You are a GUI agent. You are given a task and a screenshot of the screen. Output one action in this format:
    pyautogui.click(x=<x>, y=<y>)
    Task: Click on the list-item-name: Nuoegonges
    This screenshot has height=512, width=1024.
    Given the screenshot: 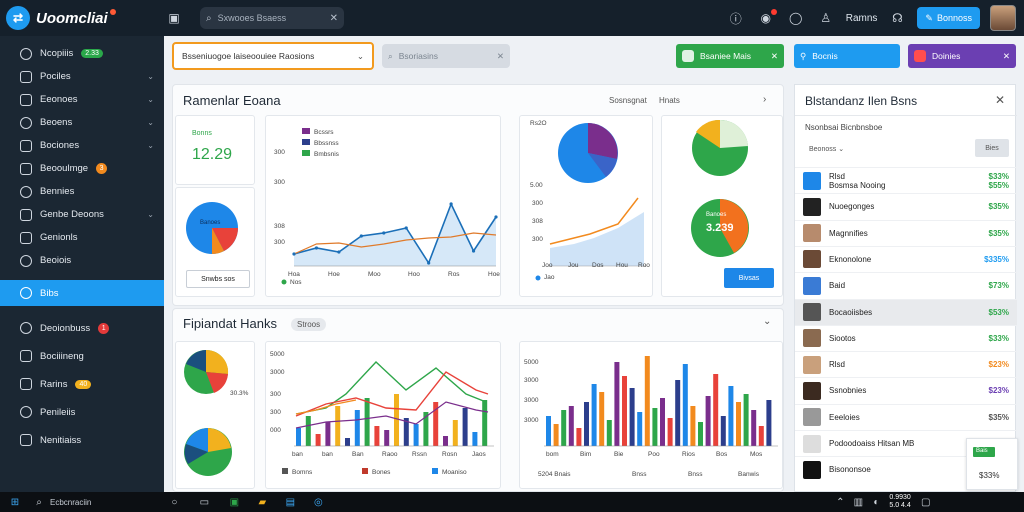 What is the action you would take?
    pyautogui.click(x=852, y=207)
    